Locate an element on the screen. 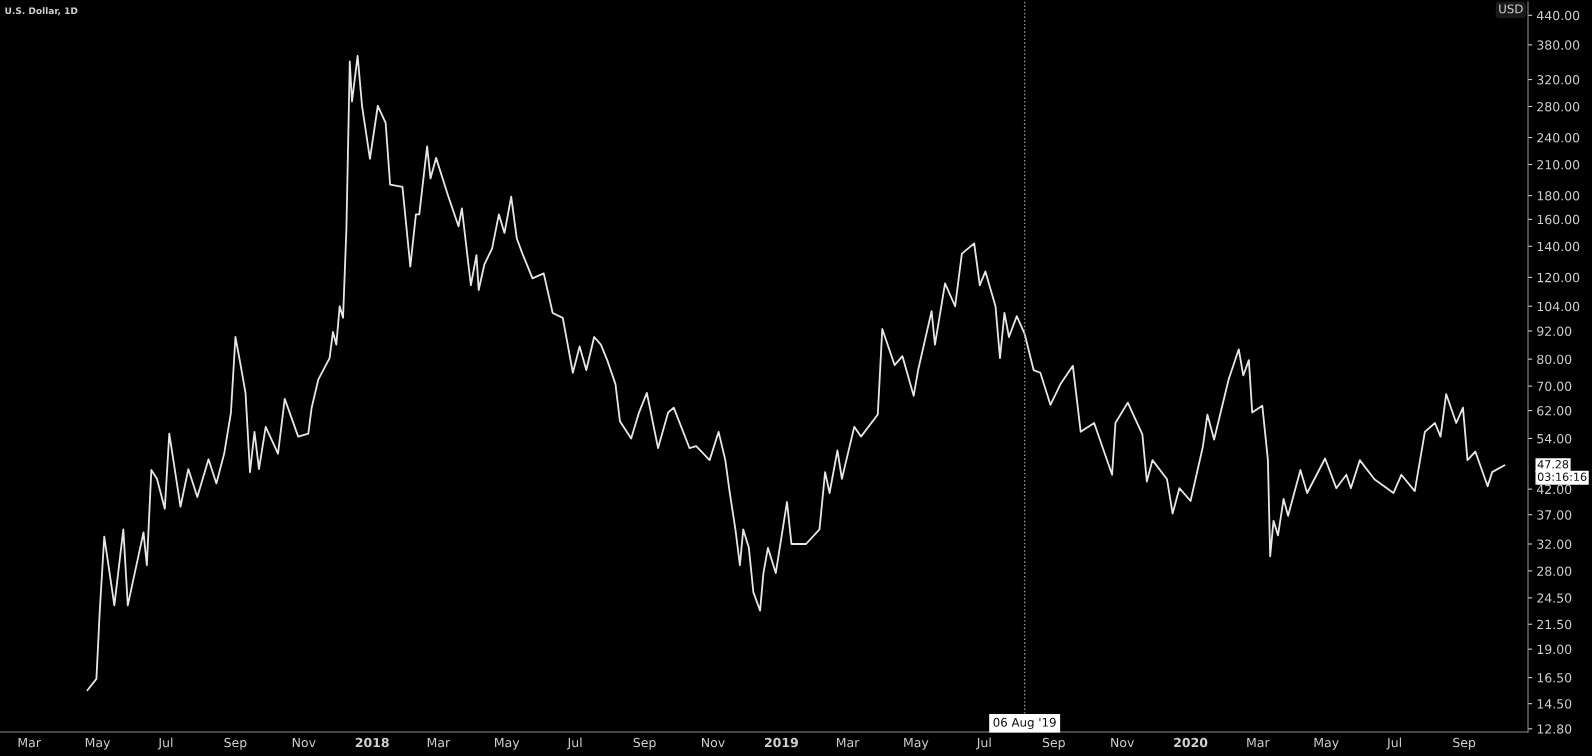  y-tick-label: 42.00 is located at coordinates (1554, 489).